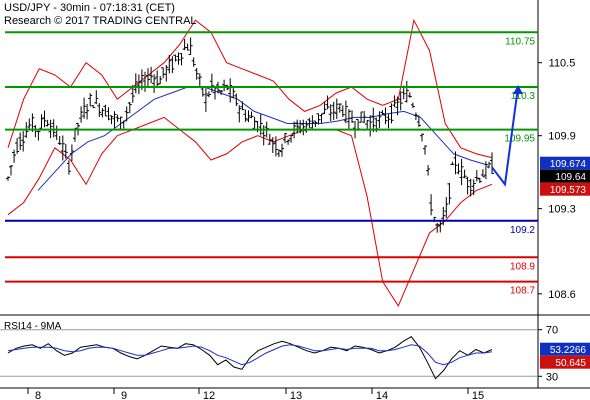 This screenshot has width=590, height=400. Describe the element at coordinates (519, 139) in the screenshot. I see `level-label-109-95: 109.95` at that location.